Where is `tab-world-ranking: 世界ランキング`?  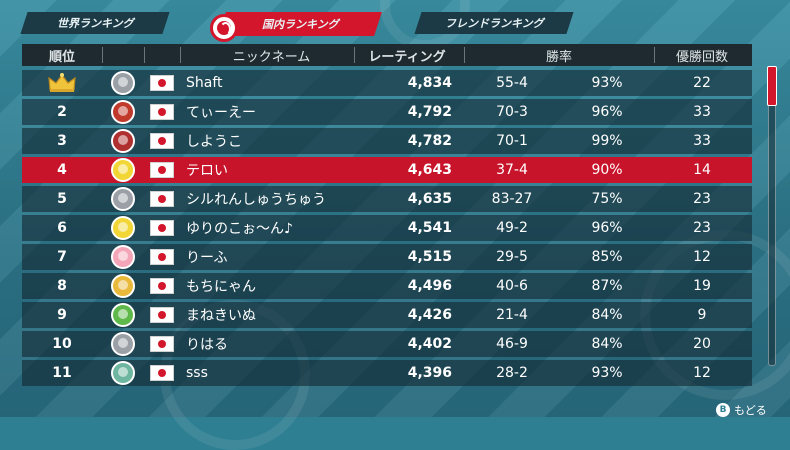
tab-world-ranking: 世界ランキング is located at coordinates (95, 23).